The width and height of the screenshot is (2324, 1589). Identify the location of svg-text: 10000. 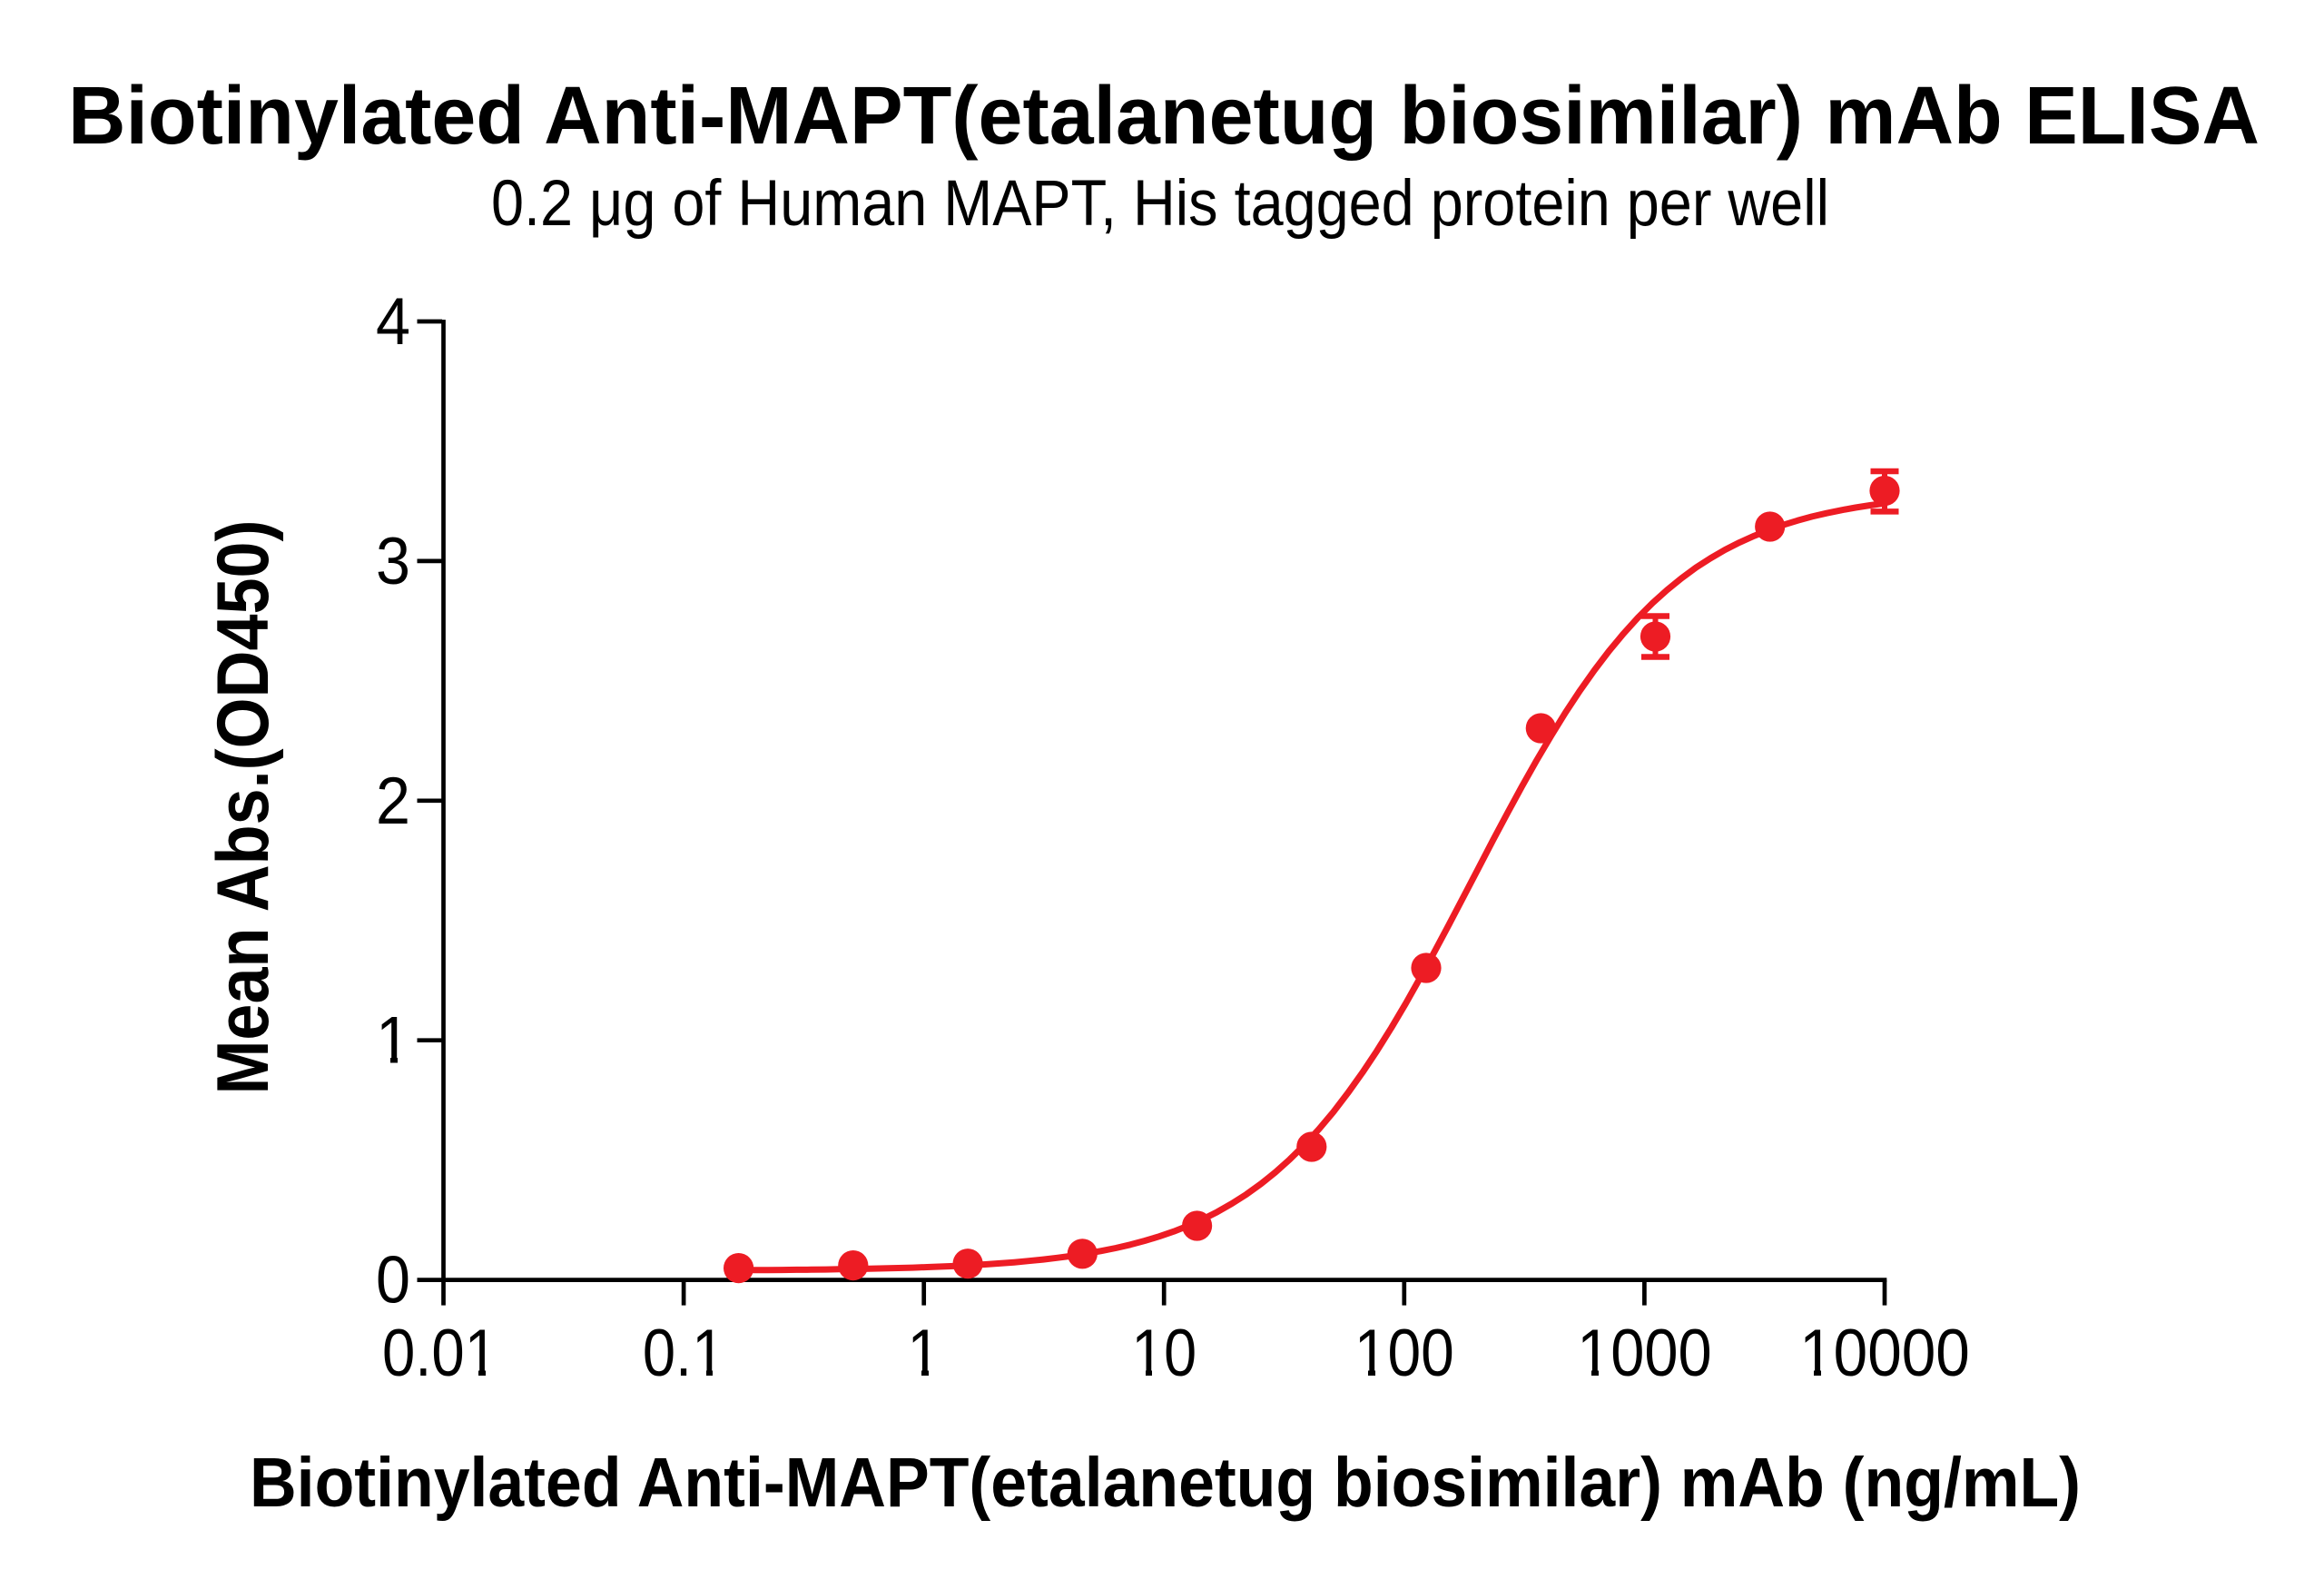
(1884, 1353).